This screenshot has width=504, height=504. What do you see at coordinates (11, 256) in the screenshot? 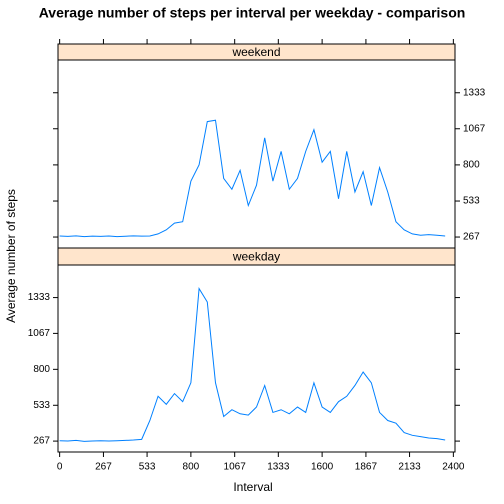
I see `y-axis-label: Average number of steps` at bounding box center [11, 256].